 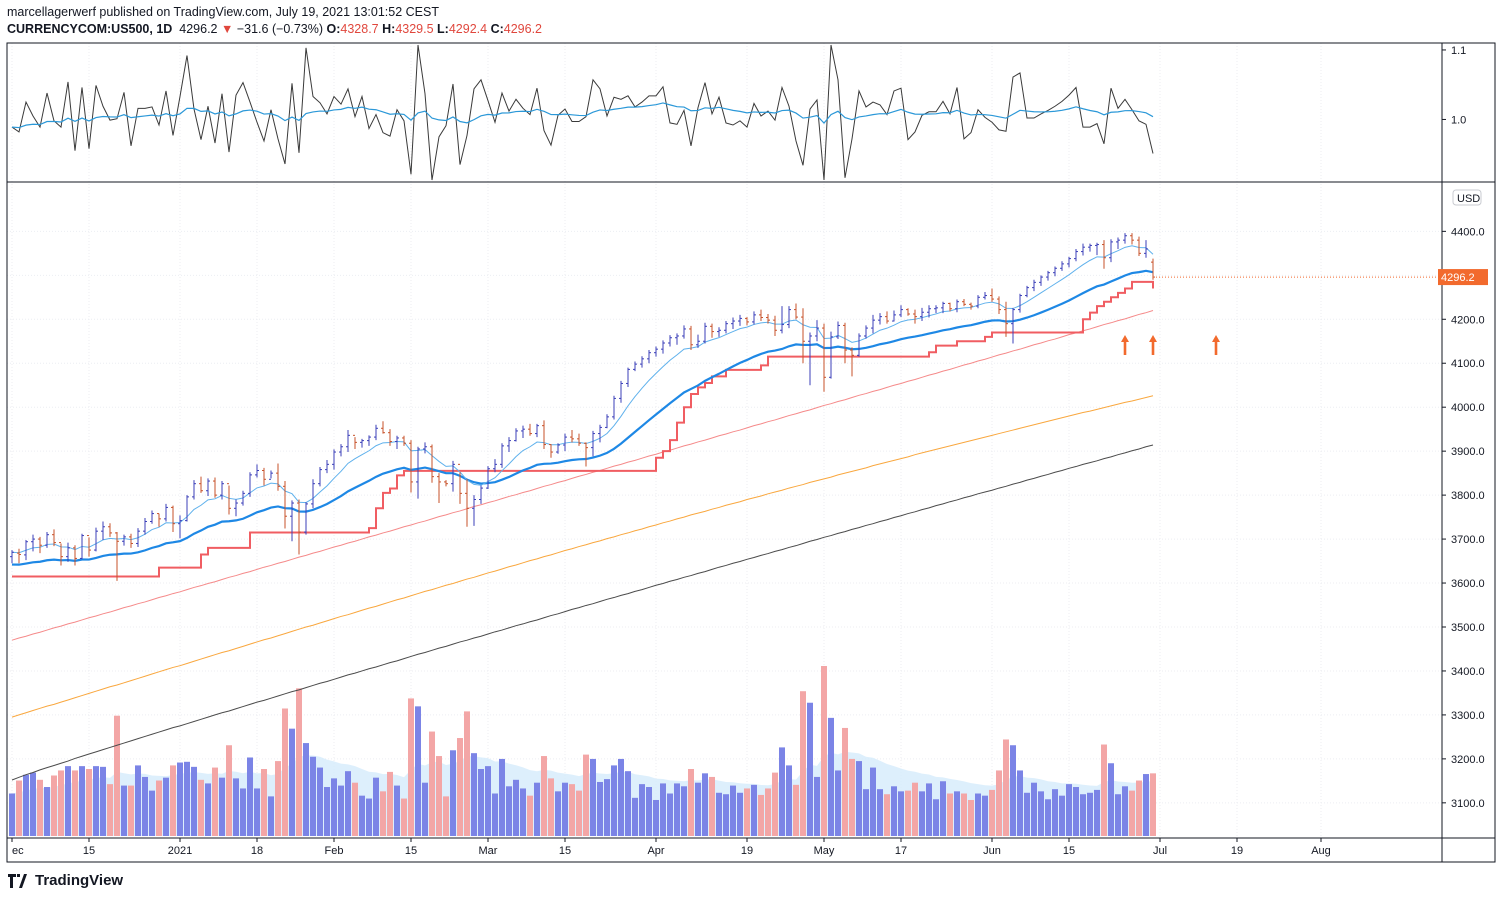 I want to click on time-tick-label: Apr, so click(x=655, y=851).